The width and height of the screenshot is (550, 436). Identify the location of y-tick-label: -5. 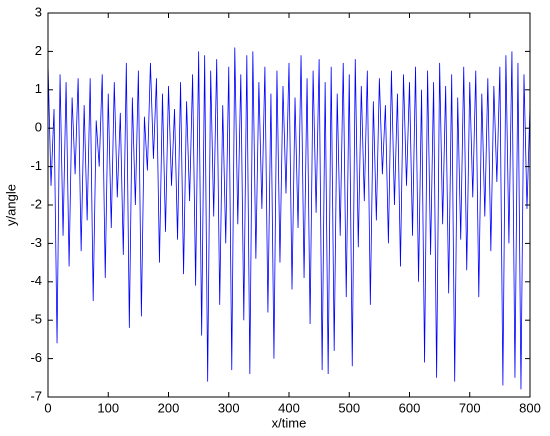
(36, 319).